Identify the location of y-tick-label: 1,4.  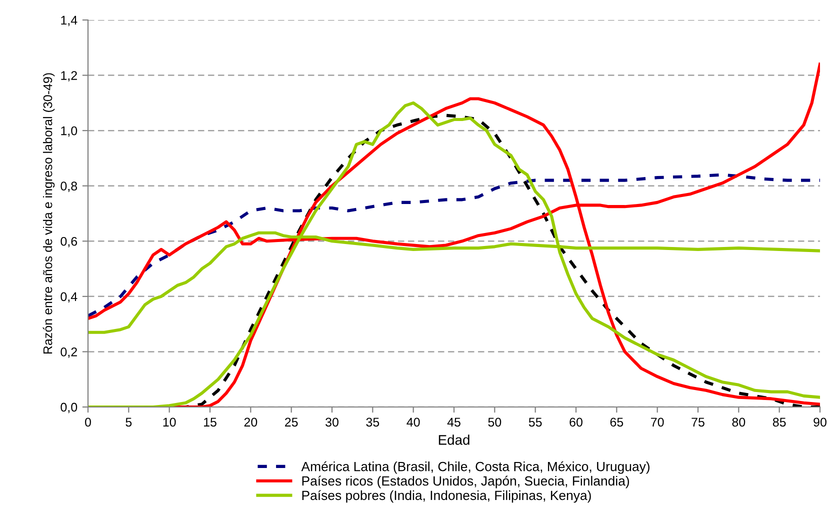
(69, 21).